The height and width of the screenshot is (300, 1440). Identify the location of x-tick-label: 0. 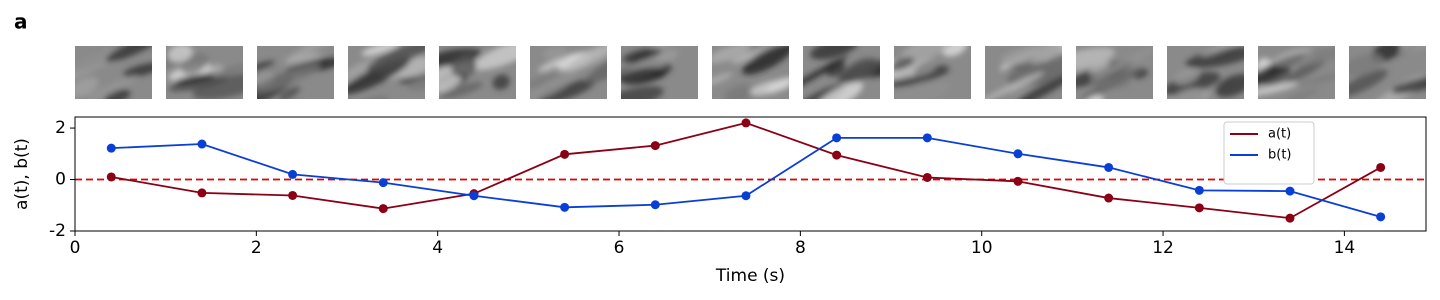
(75, 248).